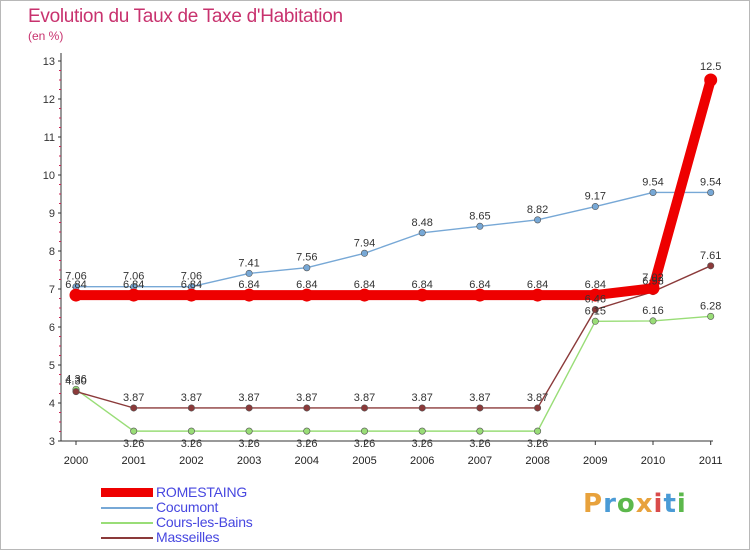 This screenshot has height=550, width=750. I want to click on legend-item-cocumont: Cocumont, so click(177, 507).